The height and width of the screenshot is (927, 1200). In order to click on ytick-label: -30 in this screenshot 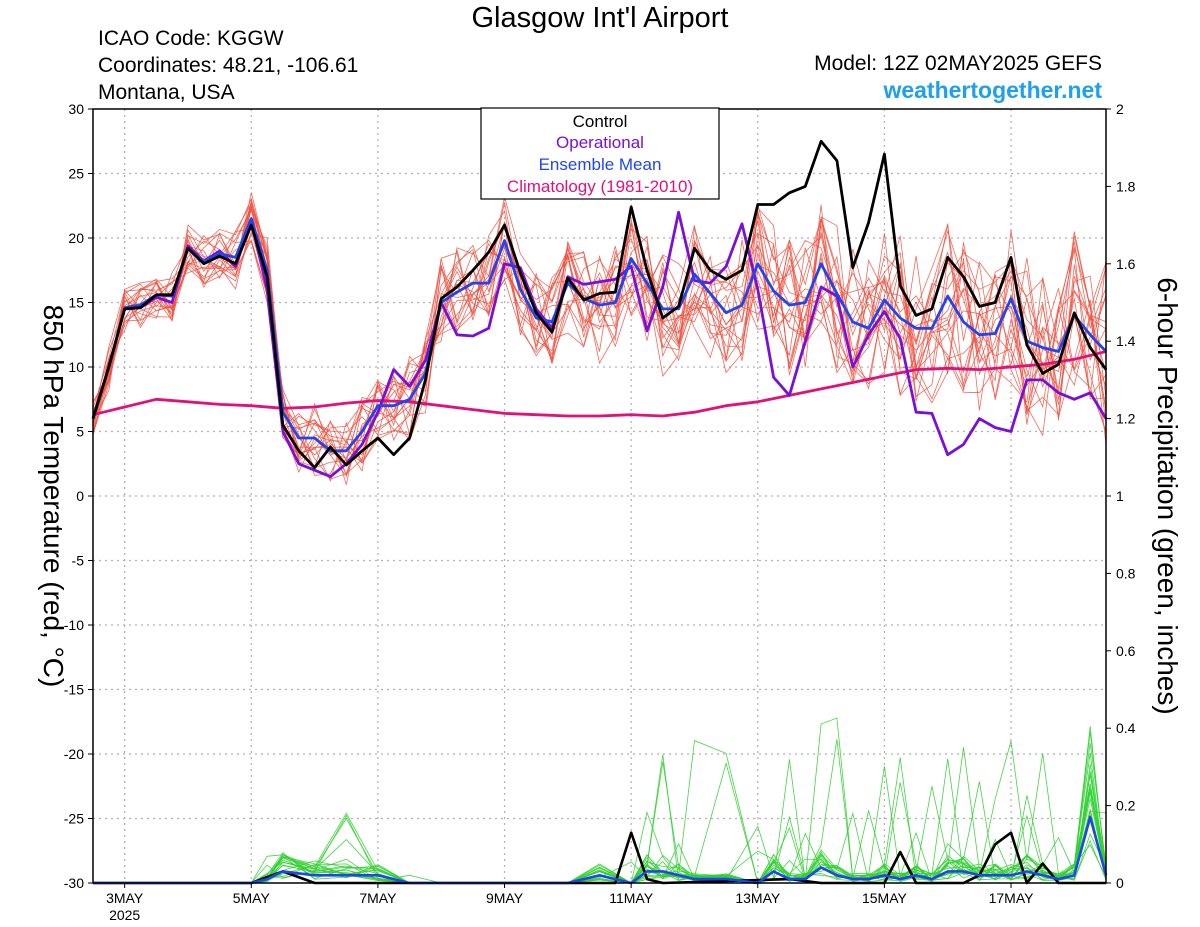, I will do `click(74, 883)`.